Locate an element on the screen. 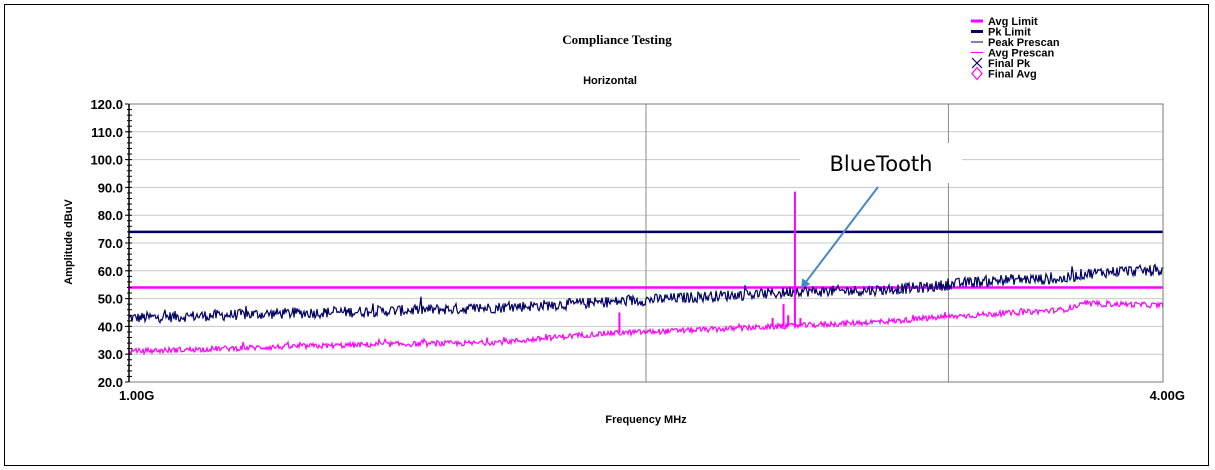 This screenshot has width=1215, height=470. y-axis-title: Amplitude dBuV is located at coordinates (69, 242).